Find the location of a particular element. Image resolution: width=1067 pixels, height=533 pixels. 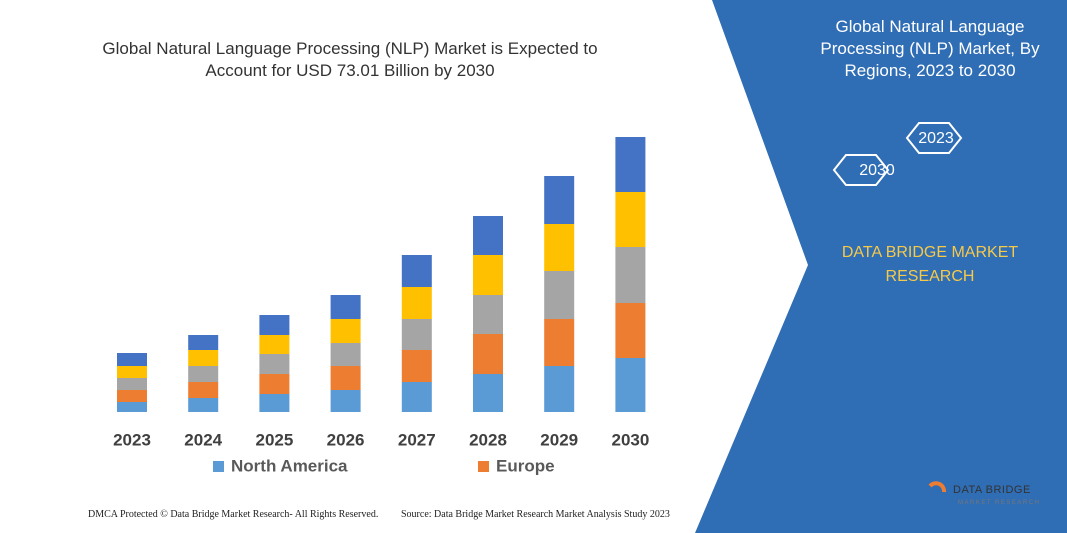

x-tick-label: 2027 is located at coordinates (417, 439).